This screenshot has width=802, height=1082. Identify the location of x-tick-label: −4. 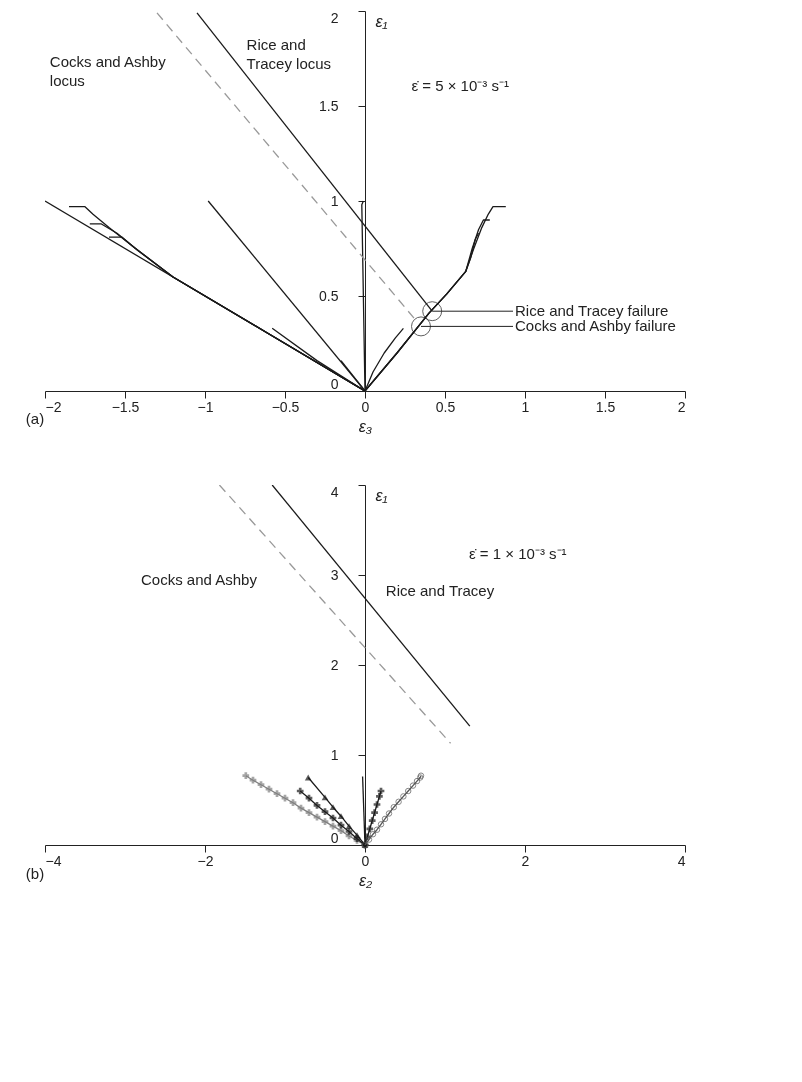
(53, 860).